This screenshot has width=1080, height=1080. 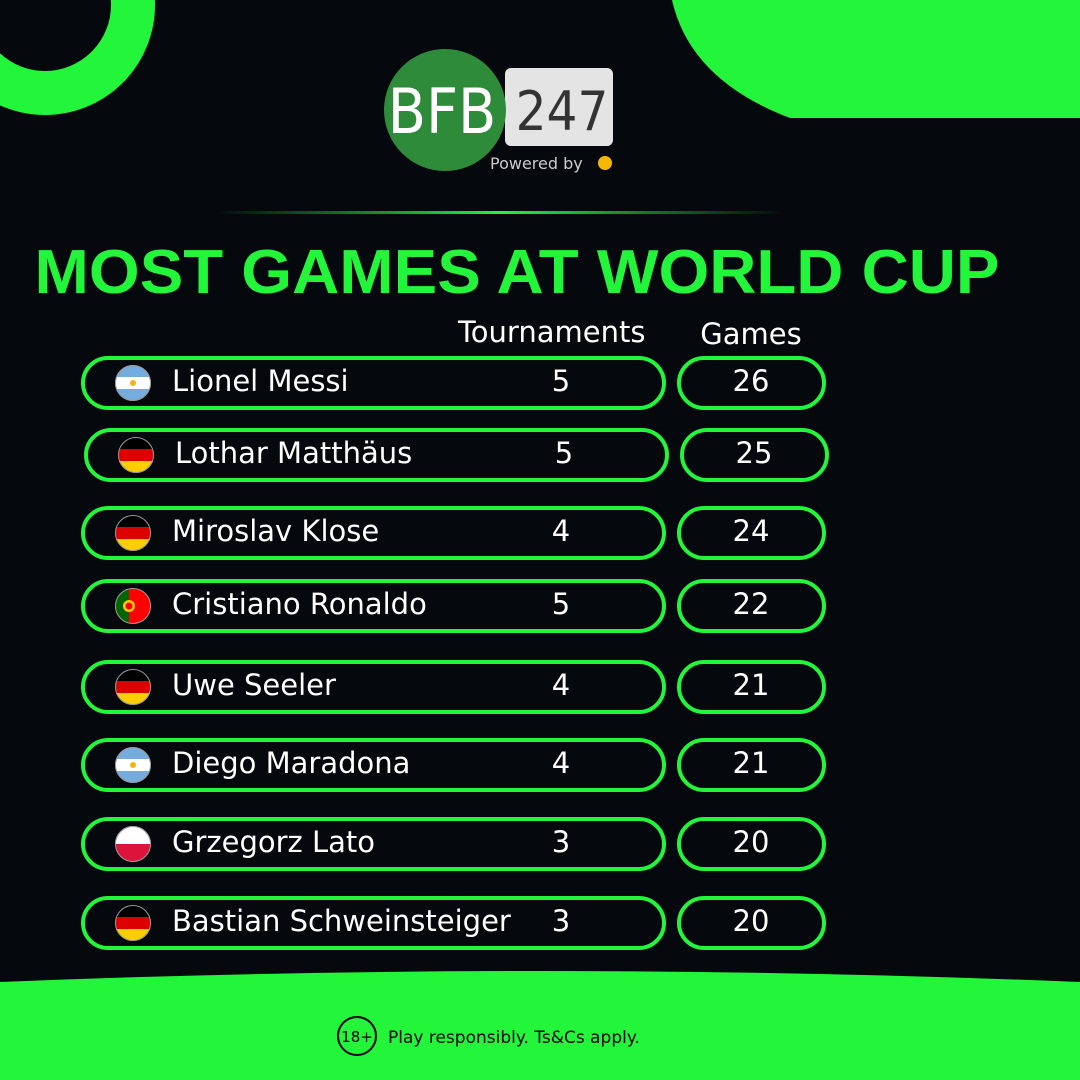 I want to click on sponsor-icon, so click(x=605, y=163).